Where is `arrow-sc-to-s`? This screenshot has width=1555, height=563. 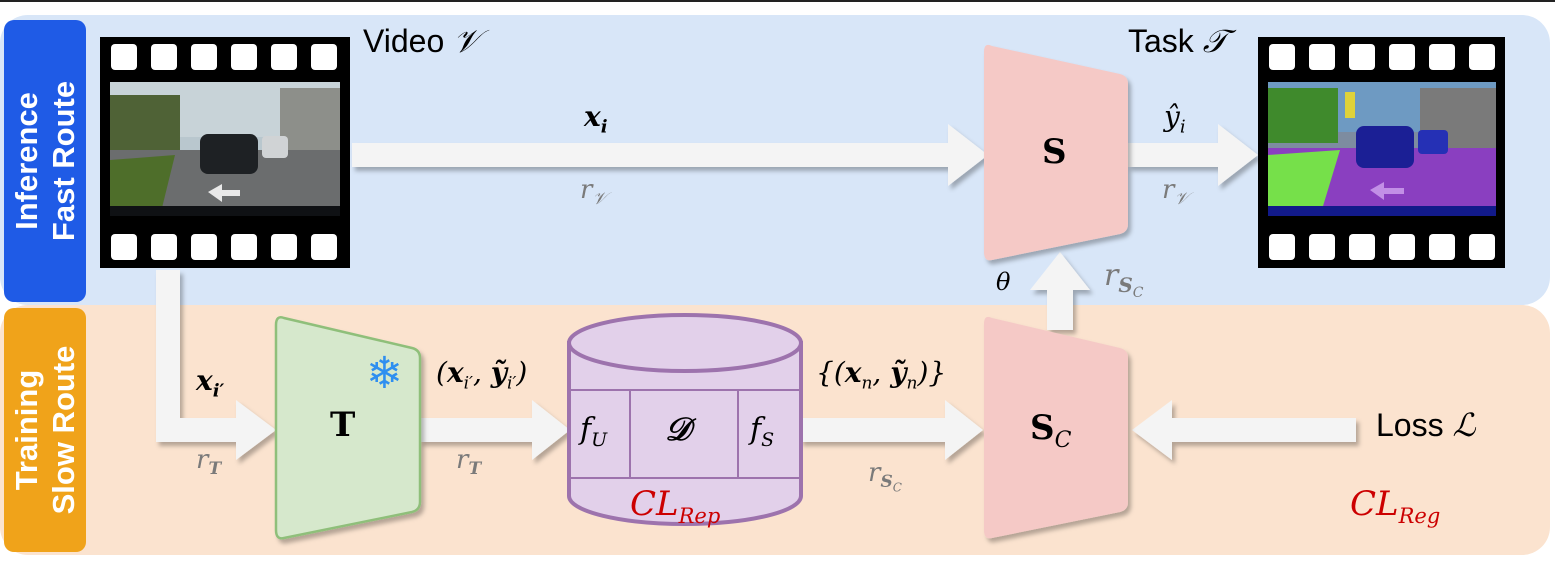 arrow-sc-to-s is located at coordinates (1060, 291).